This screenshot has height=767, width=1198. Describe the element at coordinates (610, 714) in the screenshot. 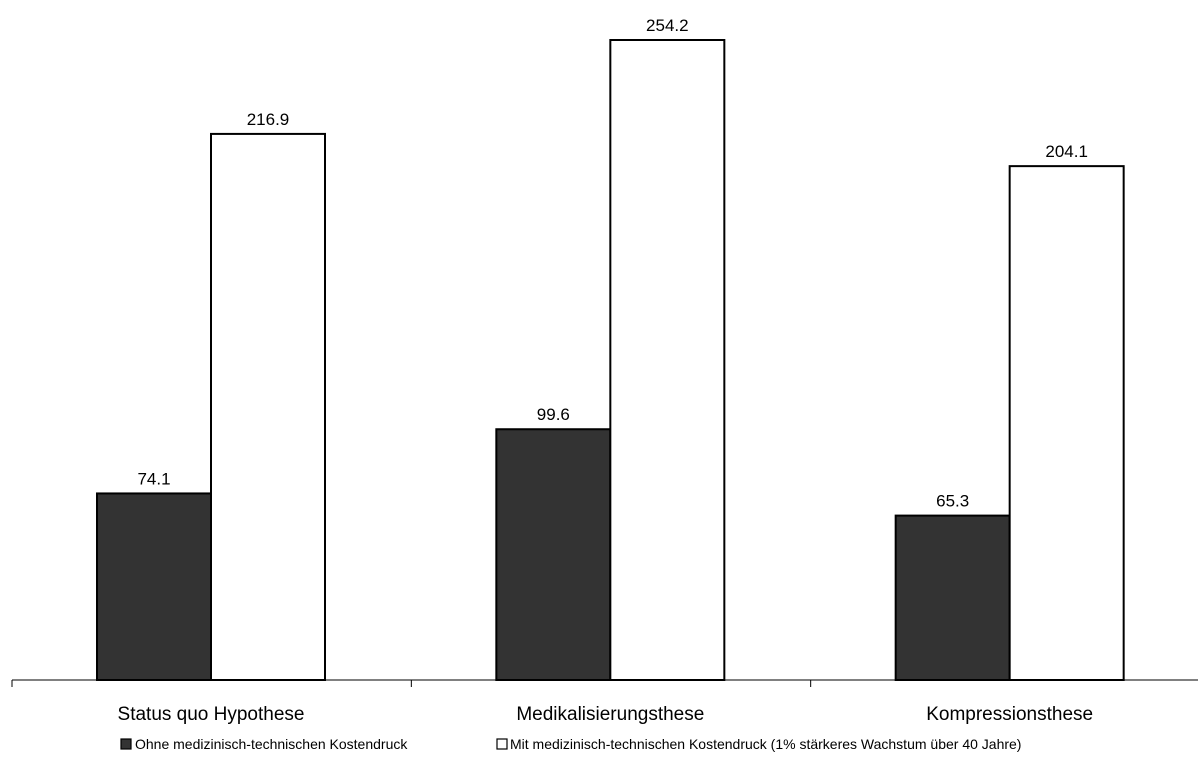

I see `category-label-medikalisierungsthese: Medikalisierungsthese` at that location.